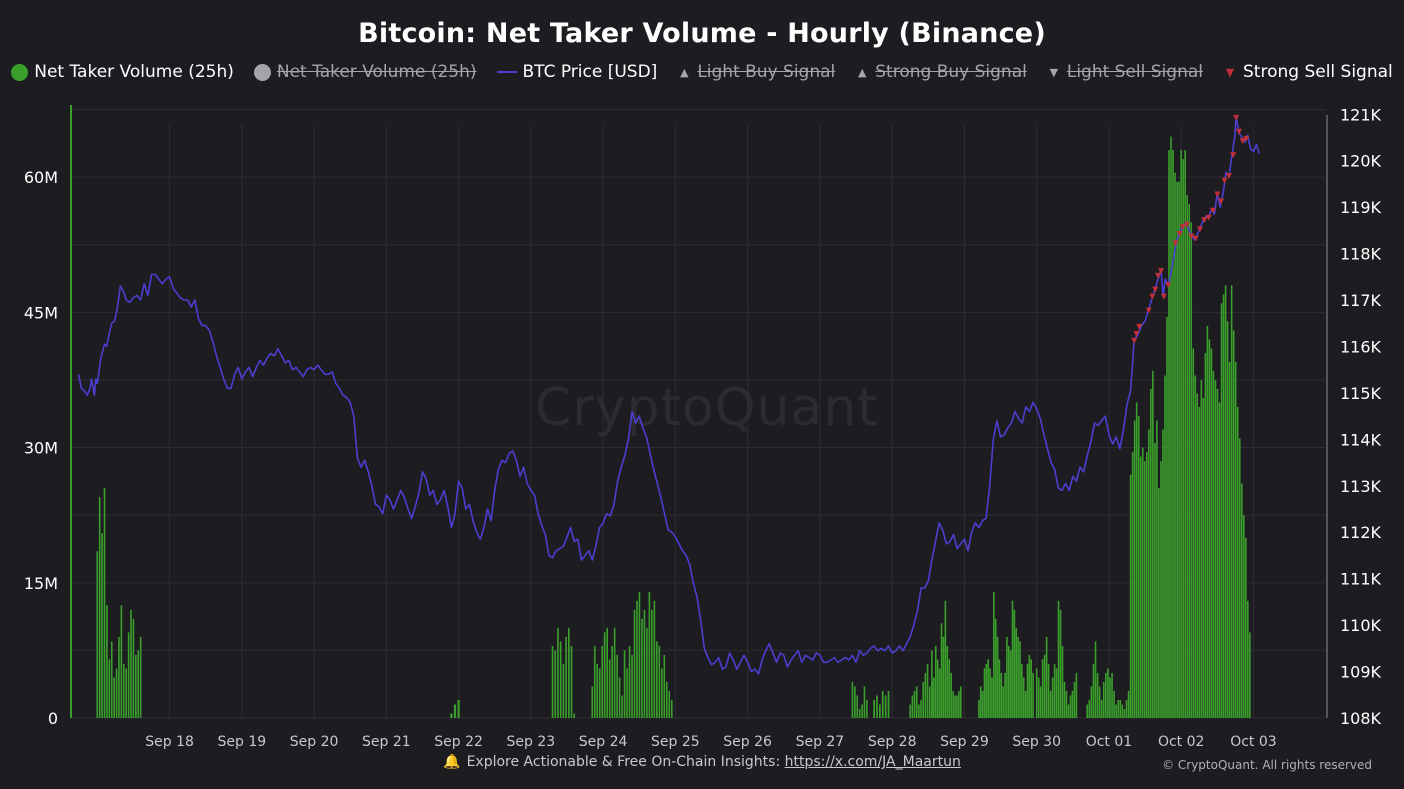 The image size is (1404, 789). I want to click on legend-item: ▼ Light Sell Signal, so click(1125, 72).